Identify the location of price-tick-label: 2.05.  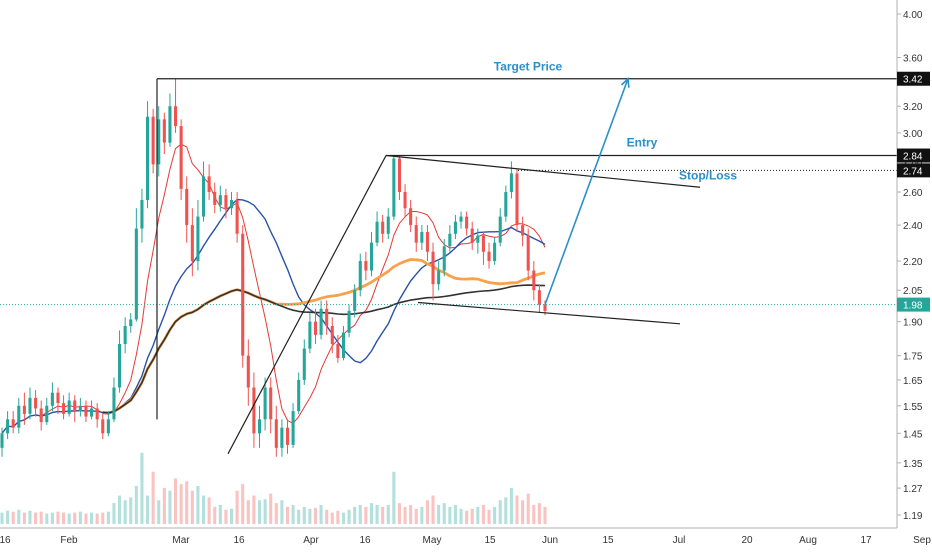
(913, 291).